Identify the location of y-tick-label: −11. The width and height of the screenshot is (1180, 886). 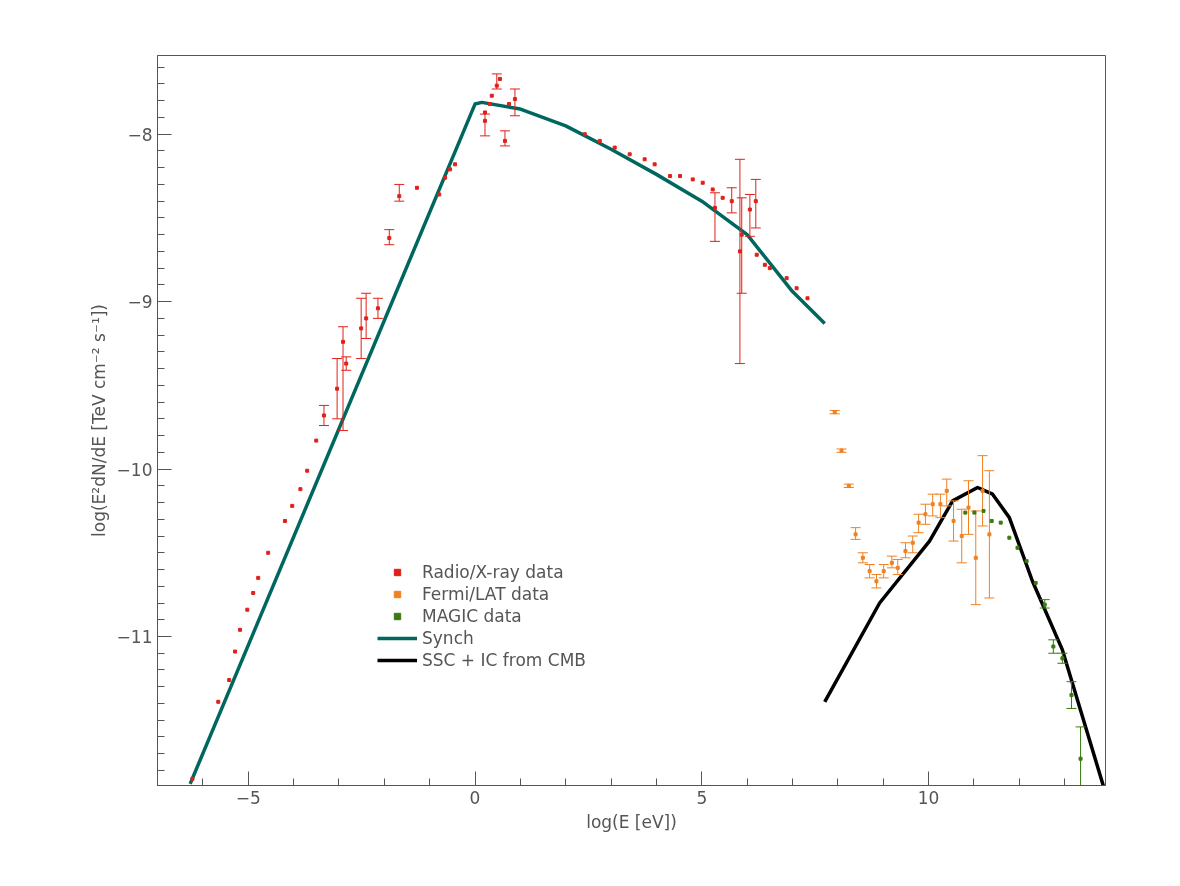
(134, 636).